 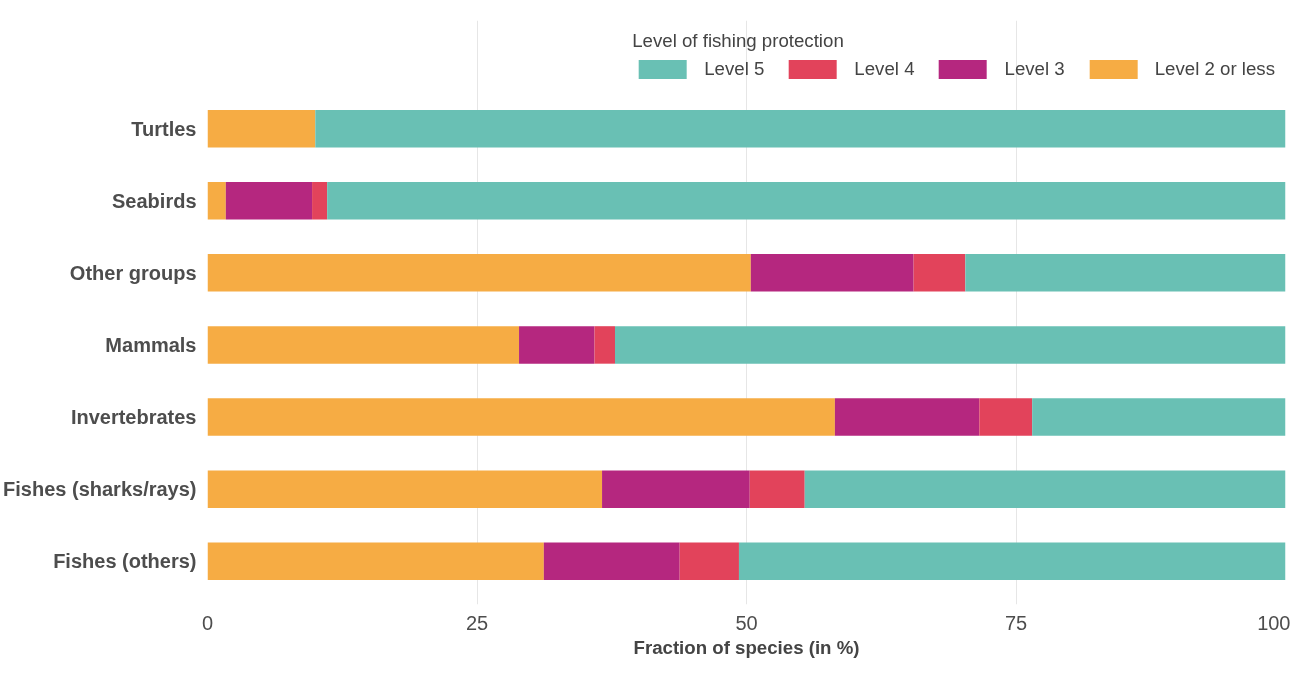 What do you see at coordinates (884, 69) in the screenshot?
I see `legend-label: Level 4` at bounding box center [884, 69].